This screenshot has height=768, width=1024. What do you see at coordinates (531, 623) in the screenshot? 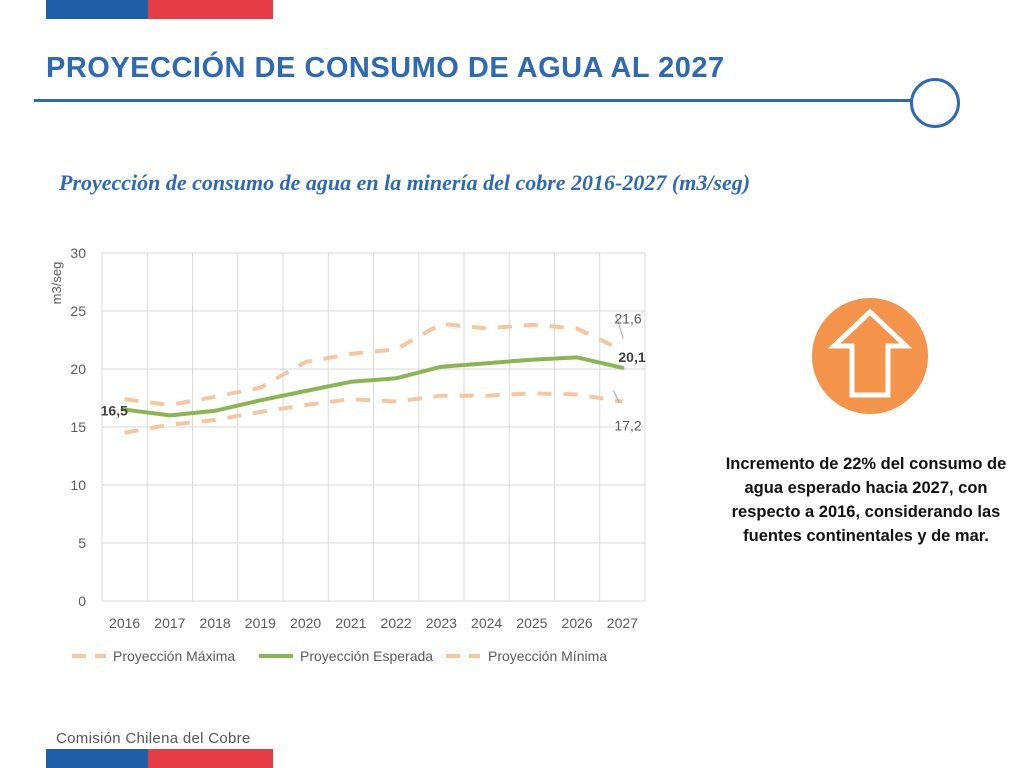
I see `x-tick-label: 2025` at bounding box center [531, 623].